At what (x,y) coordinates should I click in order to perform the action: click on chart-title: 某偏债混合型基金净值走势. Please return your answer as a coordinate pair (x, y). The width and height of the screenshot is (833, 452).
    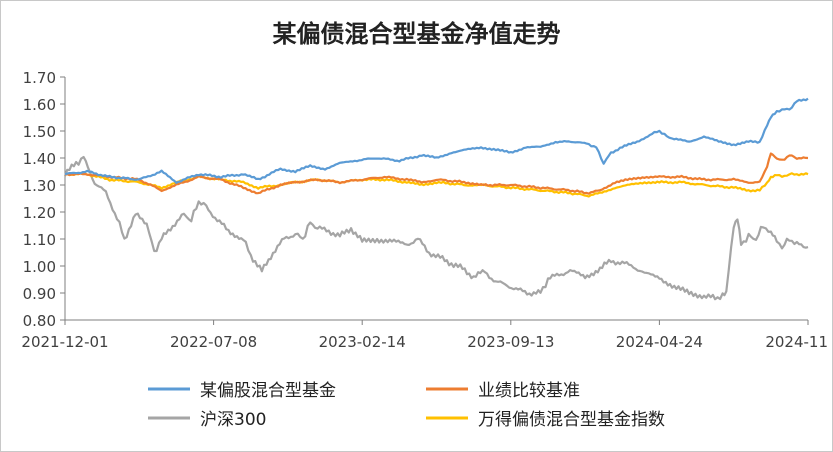
    Looking at the image, I should click on (416, 34).